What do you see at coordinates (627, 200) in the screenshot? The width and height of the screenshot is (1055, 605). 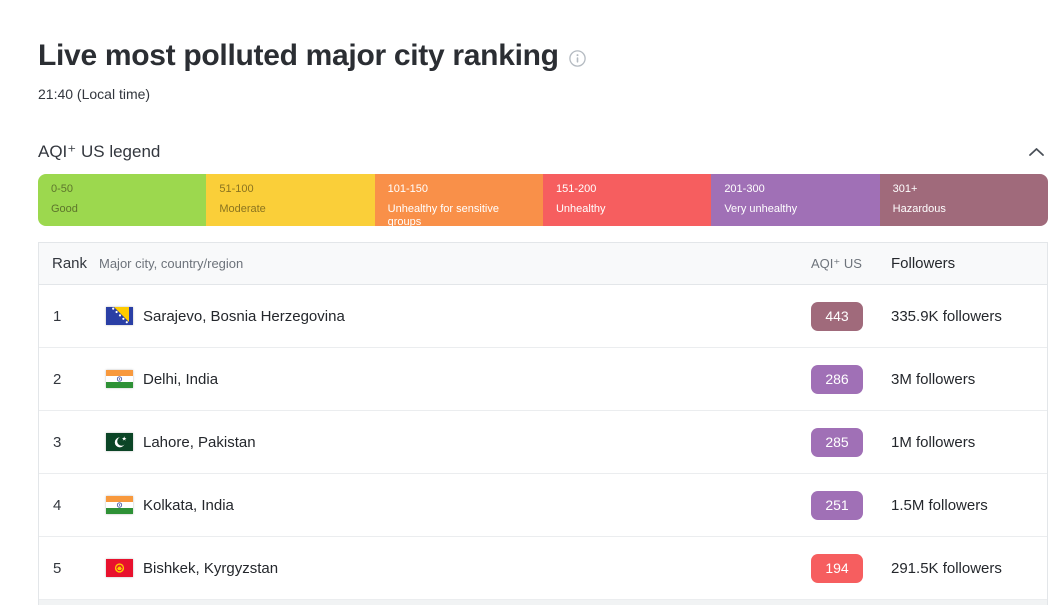 I see `legend-segment: 151-200 Unhealthy` at bounding box center [627, 200].